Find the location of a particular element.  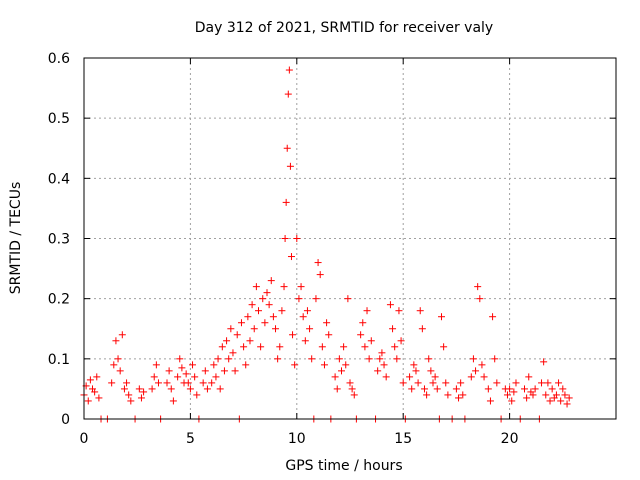

y-tick-label: 0 is located at coordinates (65, 420).